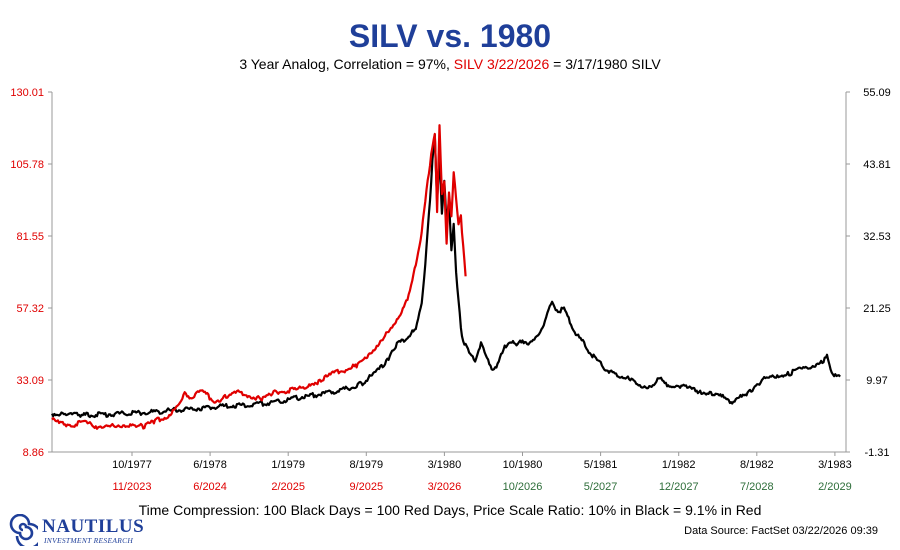 The width and height of the screenshot is (900, 550). I want to click on subtitle-suffix: = 3/17/1980 SILV, so click(607, 64).